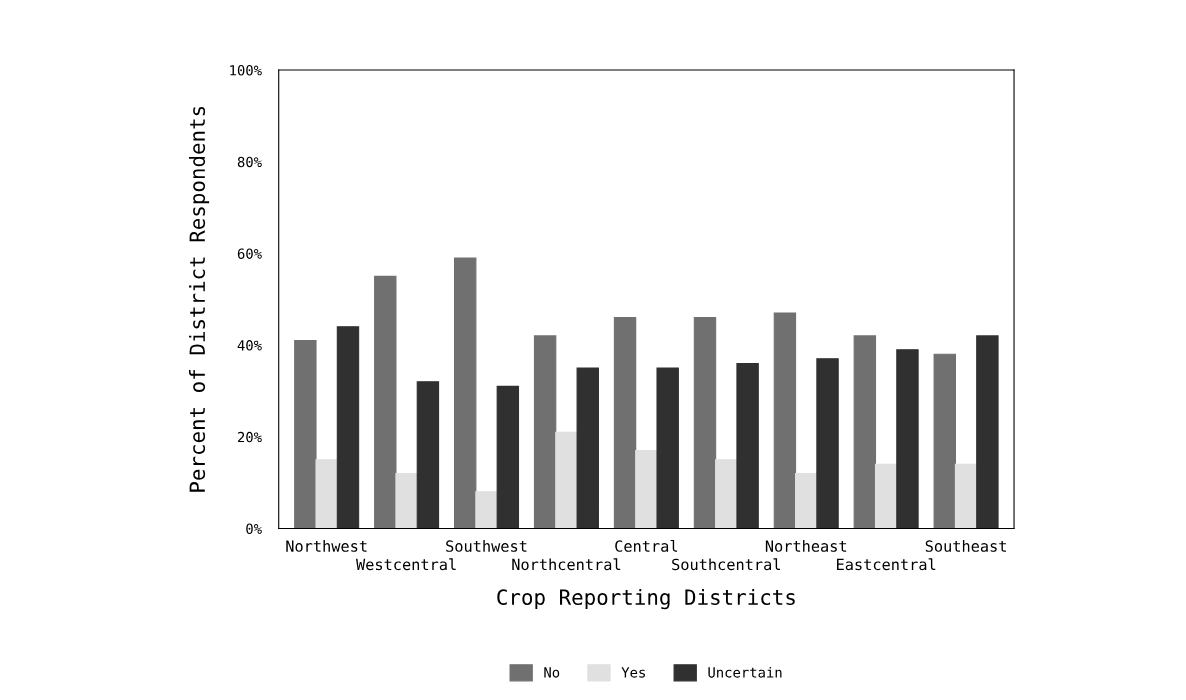 Image resolution: width=1186 pixels, height=700 pixels. Describe the element at coordinates (745, 672) in the screenshot. I see `legend-label: Uncertain` at that location.